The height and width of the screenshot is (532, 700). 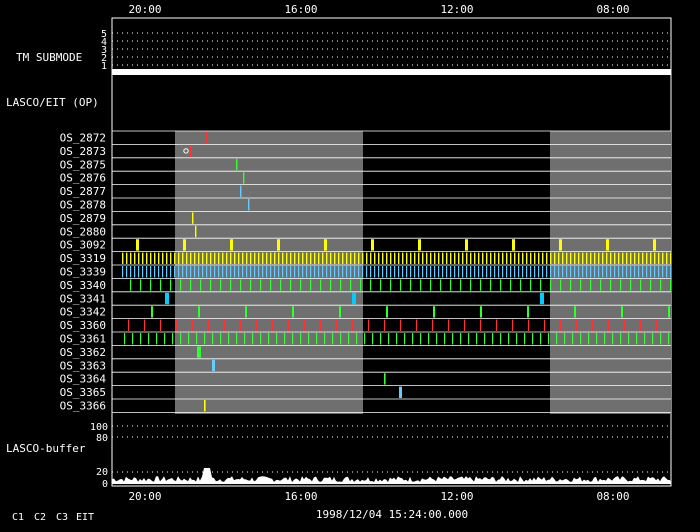 What do you see at coordinates (83, 312) in the screenshot?
I see `row-label: OS_3342` at bounding box center [83, 312].